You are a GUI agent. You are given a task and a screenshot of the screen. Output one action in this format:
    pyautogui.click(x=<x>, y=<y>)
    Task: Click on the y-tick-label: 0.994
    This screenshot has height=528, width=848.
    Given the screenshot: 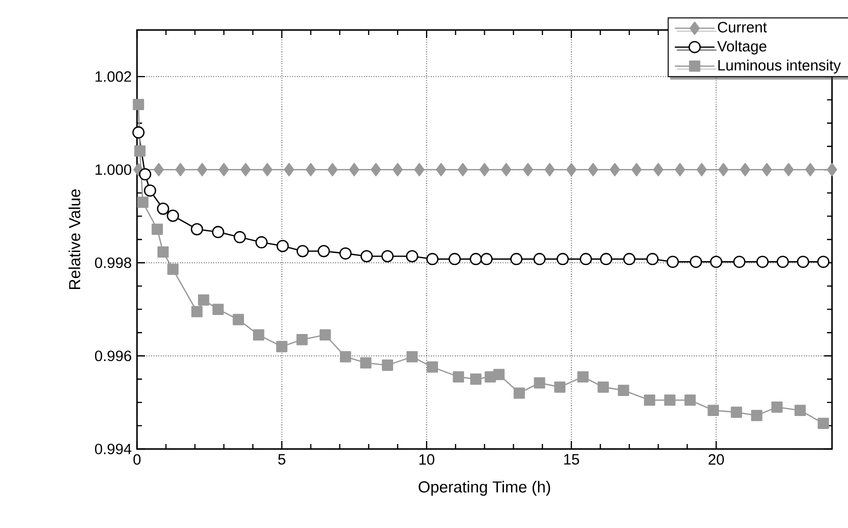 What is the action you would take?
    pyautogui.click(x=113, y=449)
    